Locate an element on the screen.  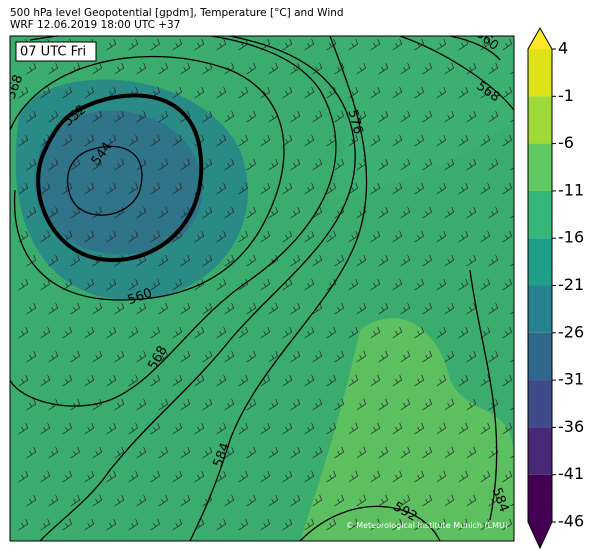
colorbar-tick-label: -11 is located at coordinates (571, 189).